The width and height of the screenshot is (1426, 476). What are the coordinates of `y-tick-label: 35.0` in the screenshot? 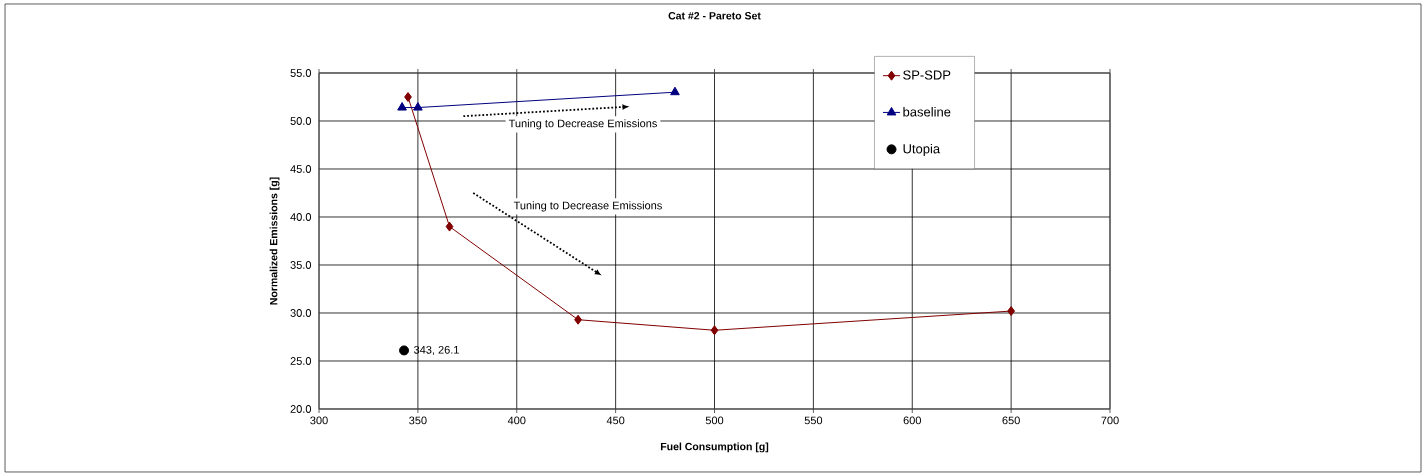 It's located at (301, 265).